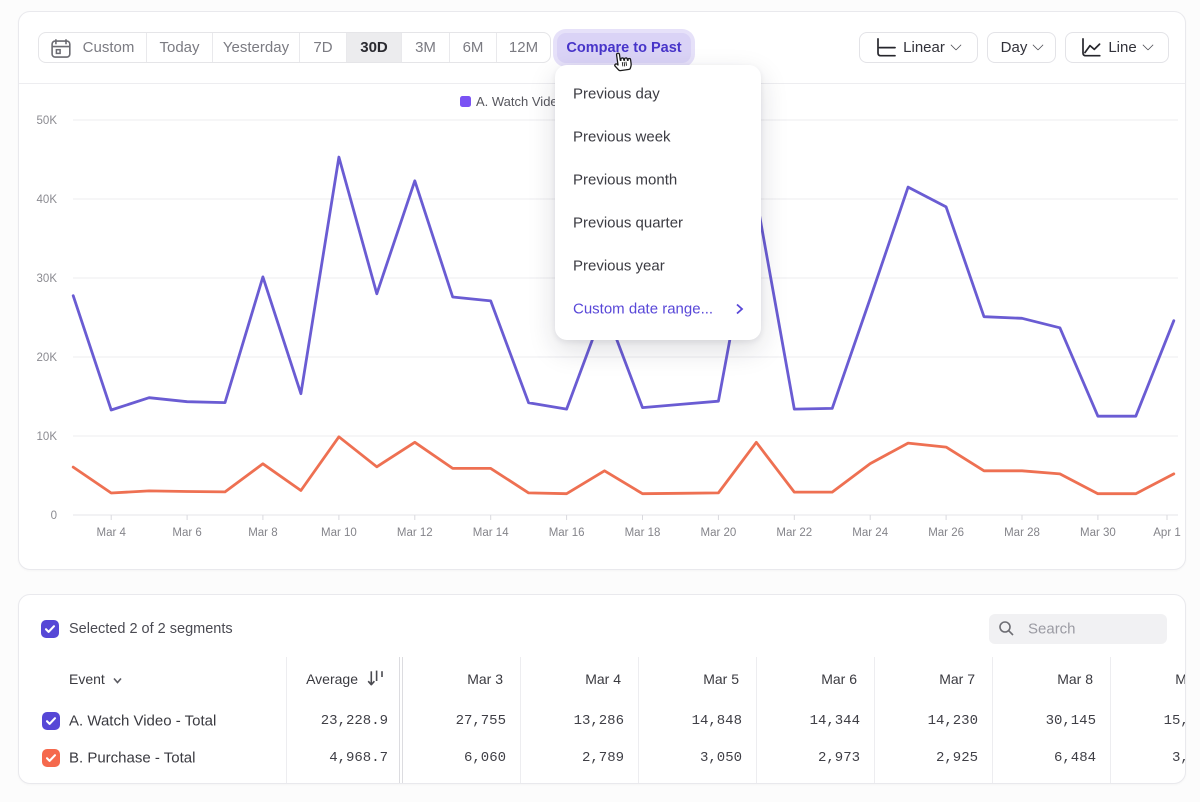 The image size is (1200, 802). Describe the element at coordinates (186, 533) in the screenshot. I see `svg-text: Mar 6` at that location.